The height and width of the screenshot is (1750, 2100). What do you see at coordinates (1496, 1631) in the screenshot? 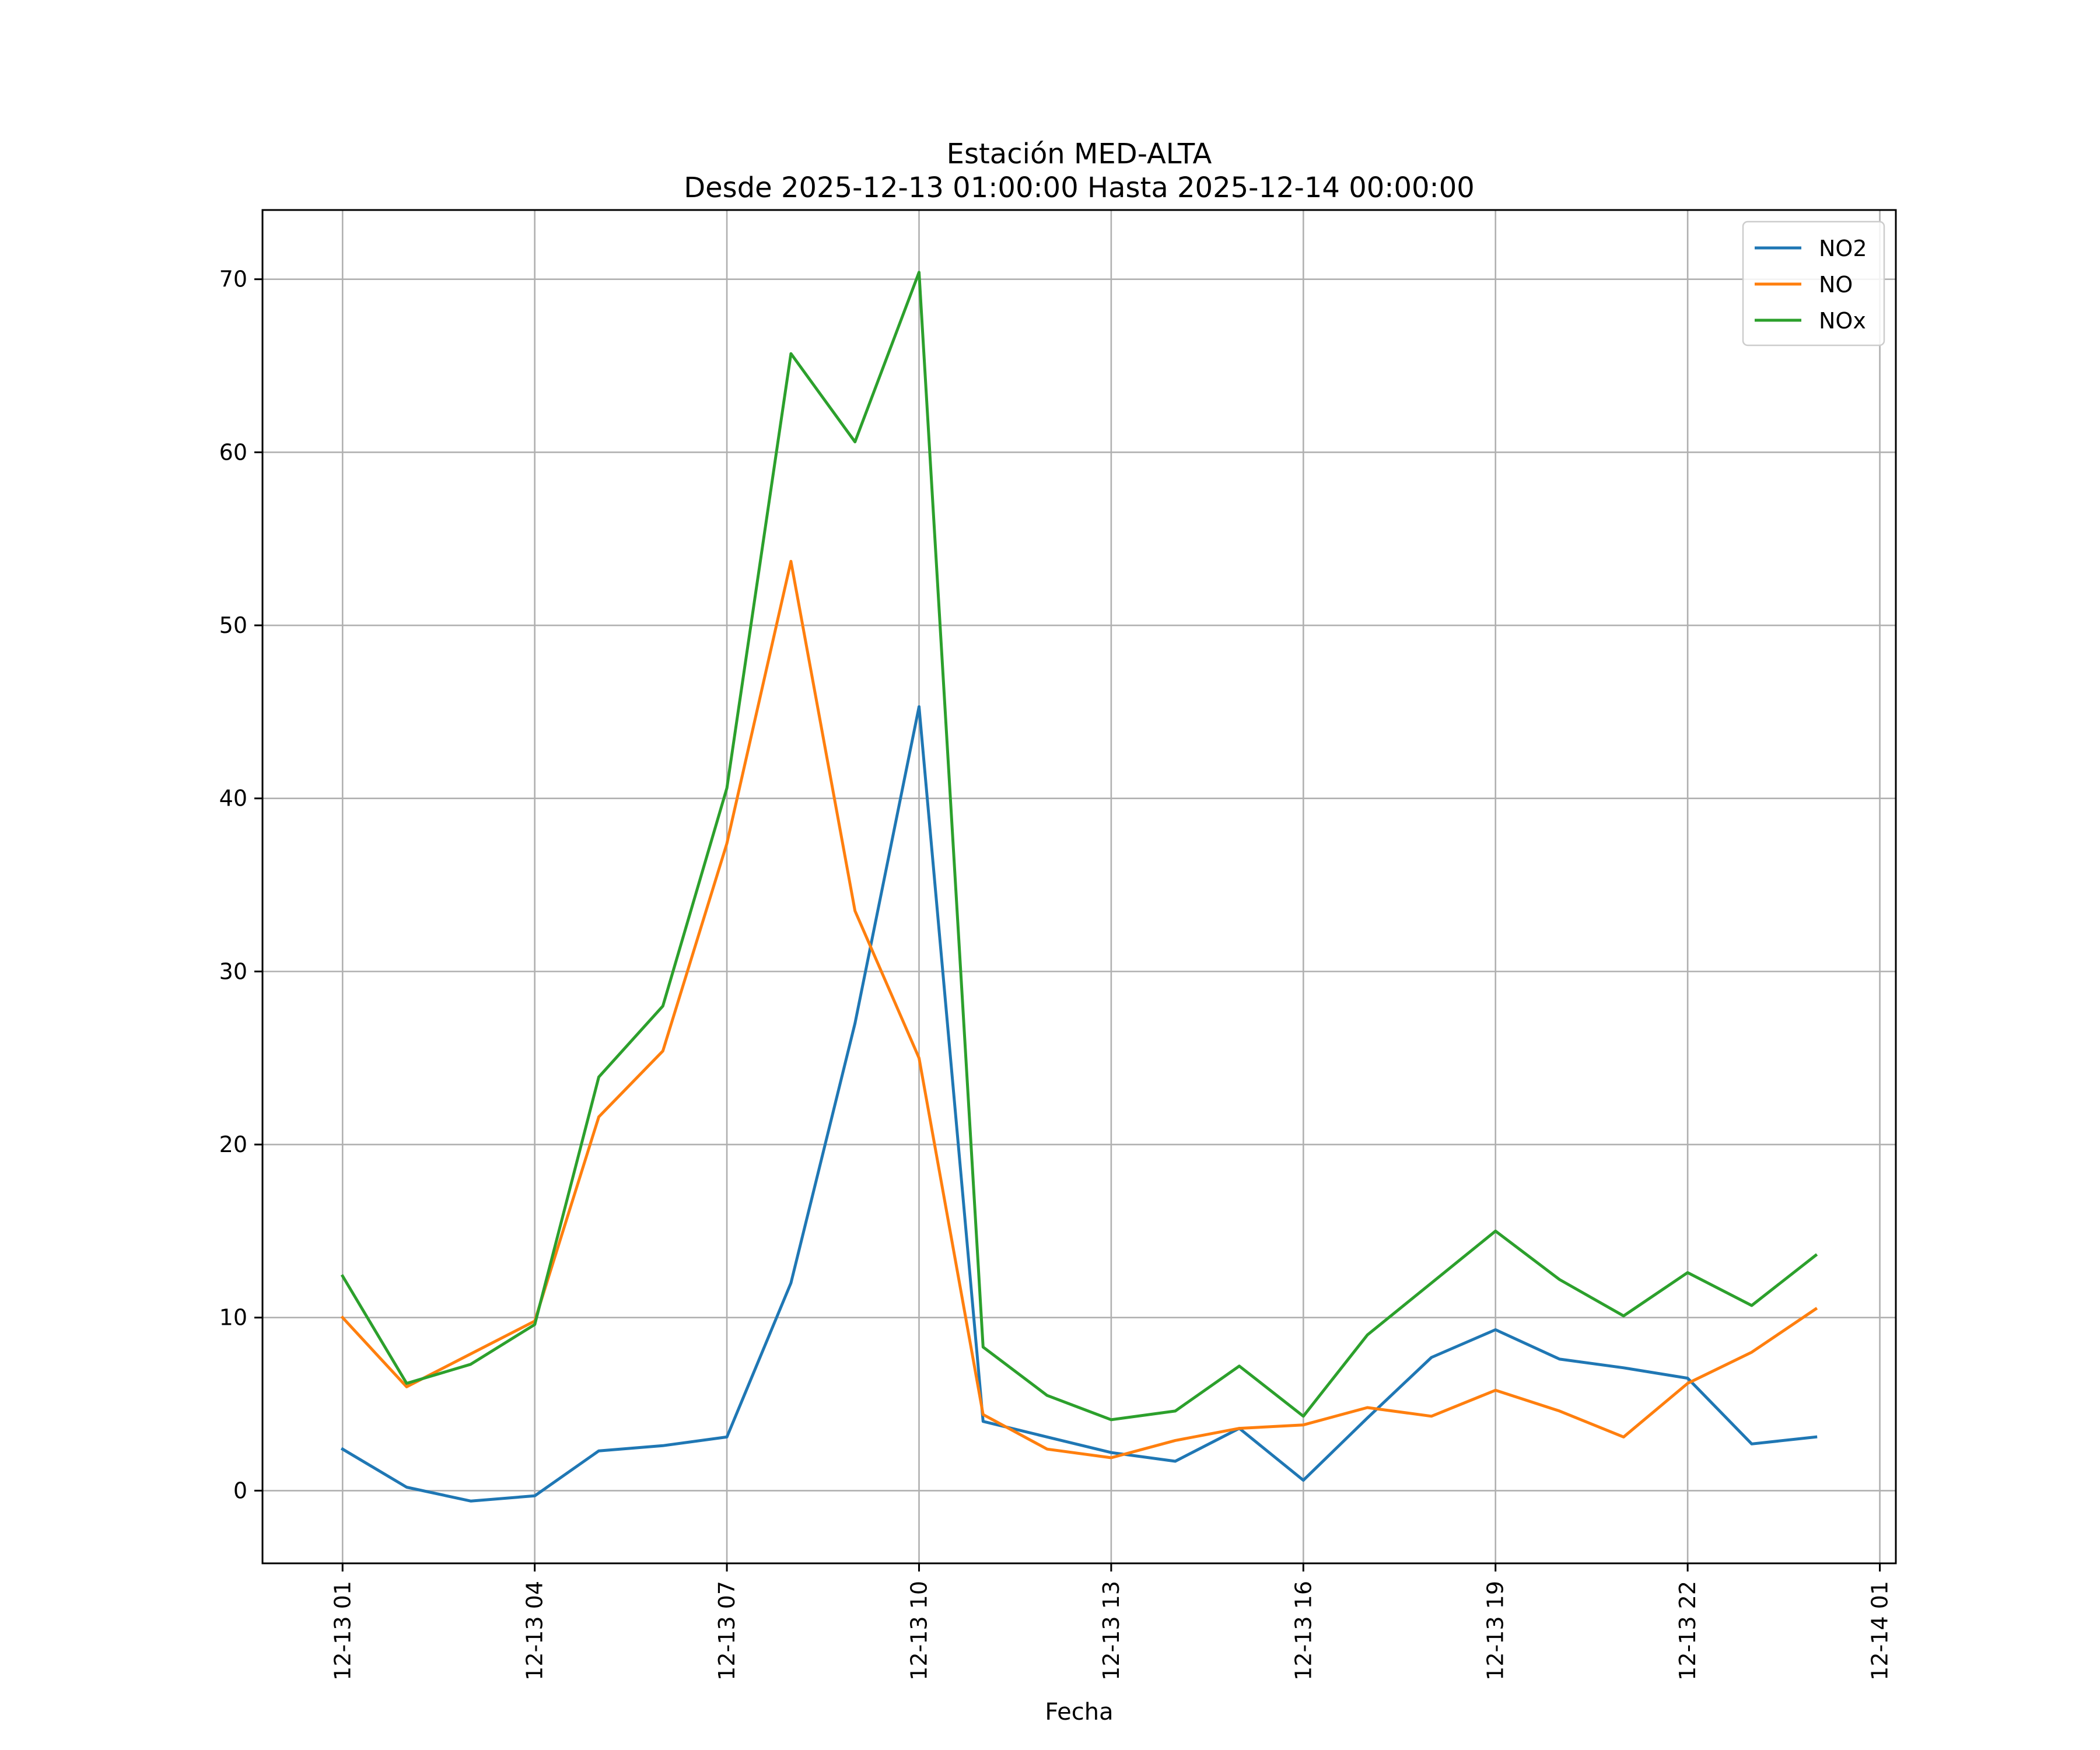
I see `x-tick-label: 12-13 19` at bounding box center [1496, 1631].